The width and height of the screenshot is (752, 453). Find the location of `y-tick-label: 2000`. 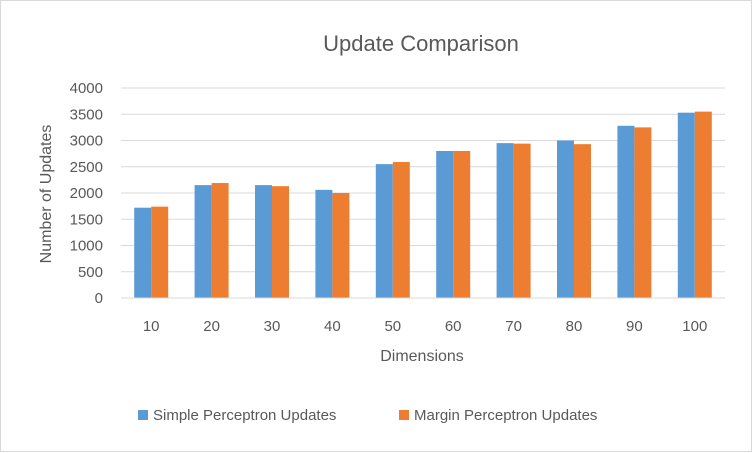

y-tick-label: 2000 is located at coordinates (86, 193).